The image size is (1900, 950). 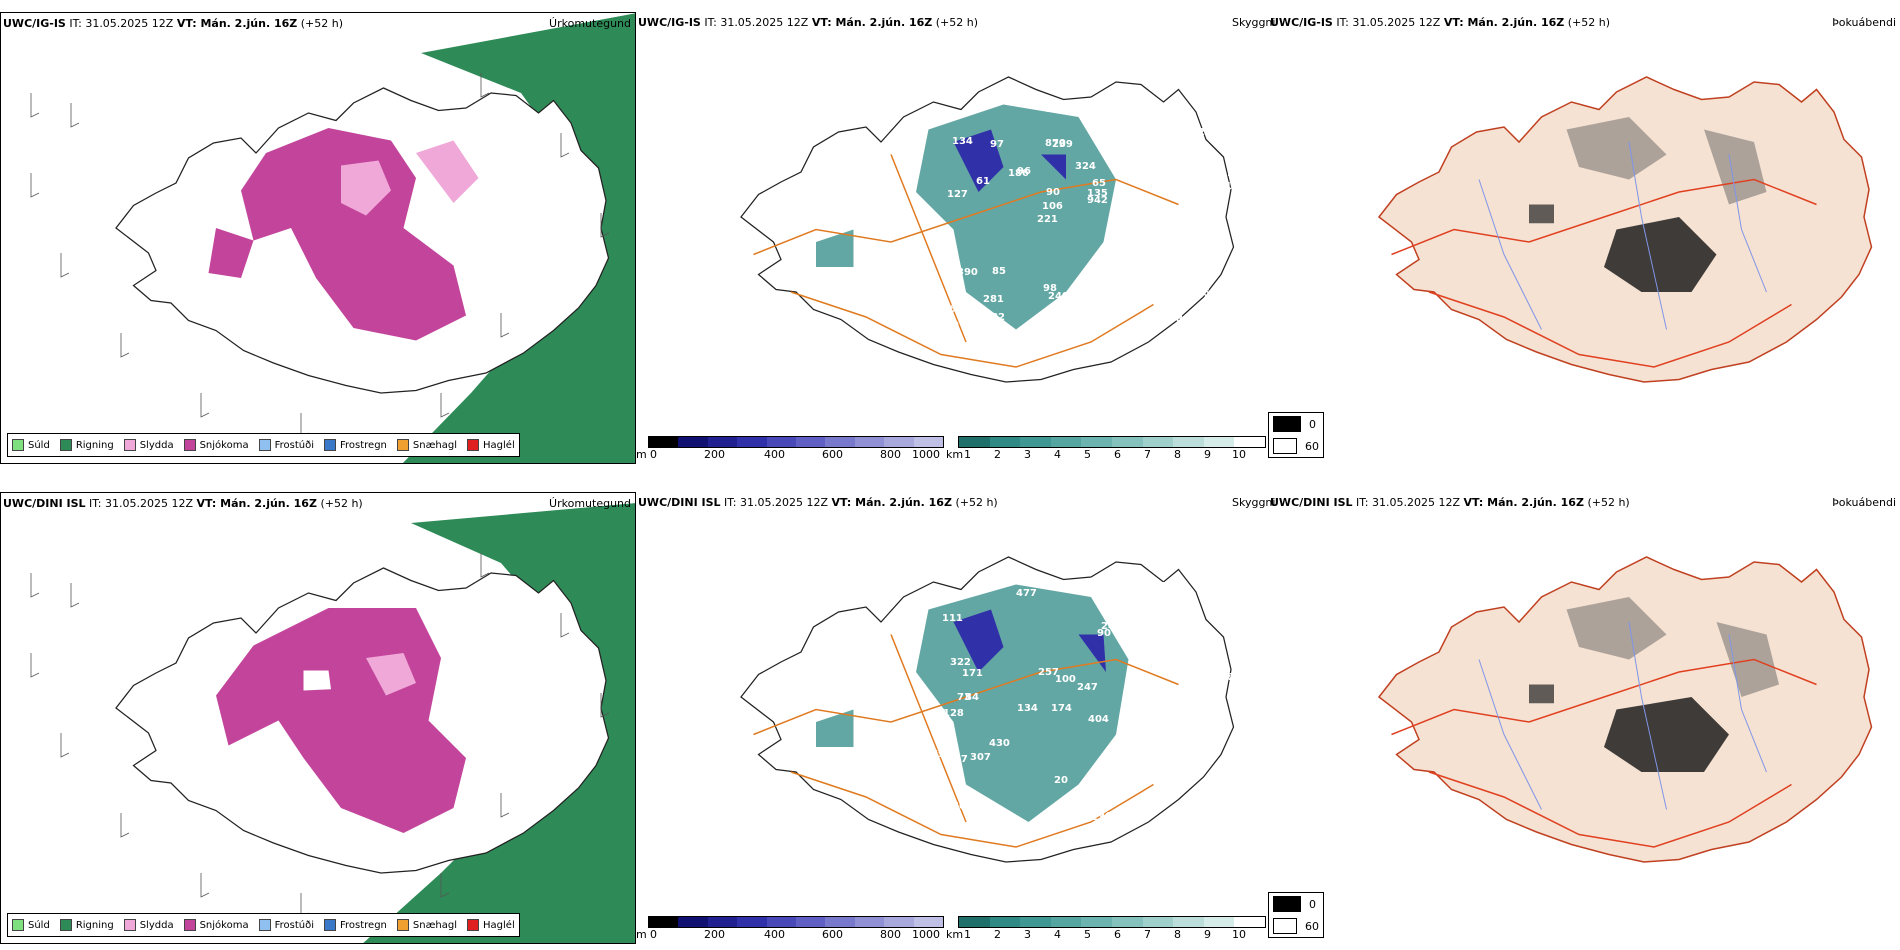 I want to click on height-tick: 1000, so click(x=926, y=454).